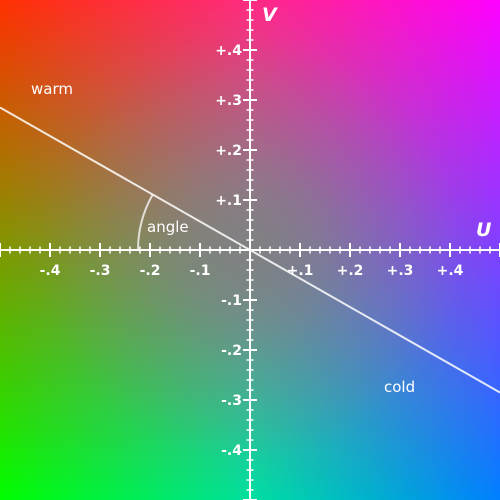  Describe the element at coordinates (399, 387) in the screenshot. I see `cold-label: cold` at that location.